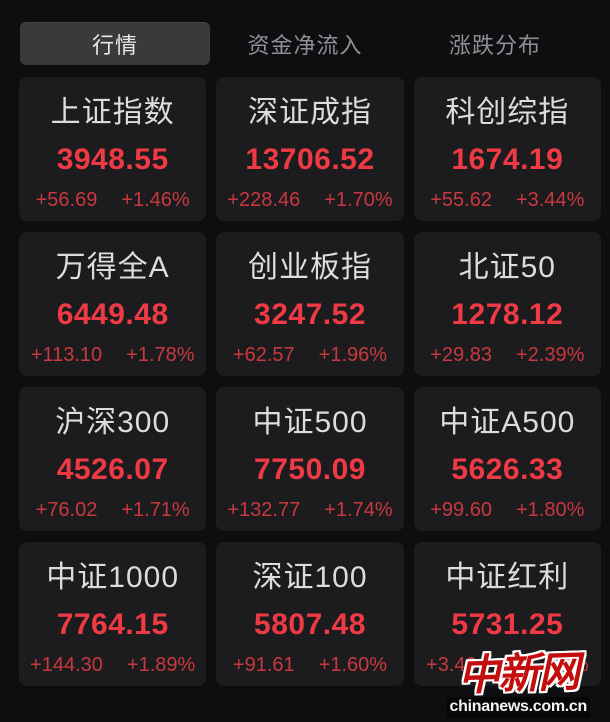 This screenshot has height=722, width=610. What do you see at coordinates (507, 112) in the screenshot?
I see `index-name: 科创综指` at bounding box center [507, 112].